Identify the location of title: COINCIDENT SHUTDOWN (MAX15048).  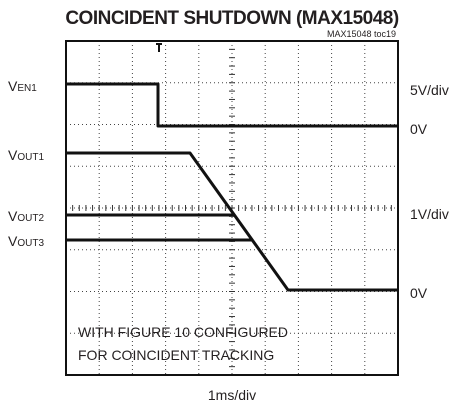
(232, 18).